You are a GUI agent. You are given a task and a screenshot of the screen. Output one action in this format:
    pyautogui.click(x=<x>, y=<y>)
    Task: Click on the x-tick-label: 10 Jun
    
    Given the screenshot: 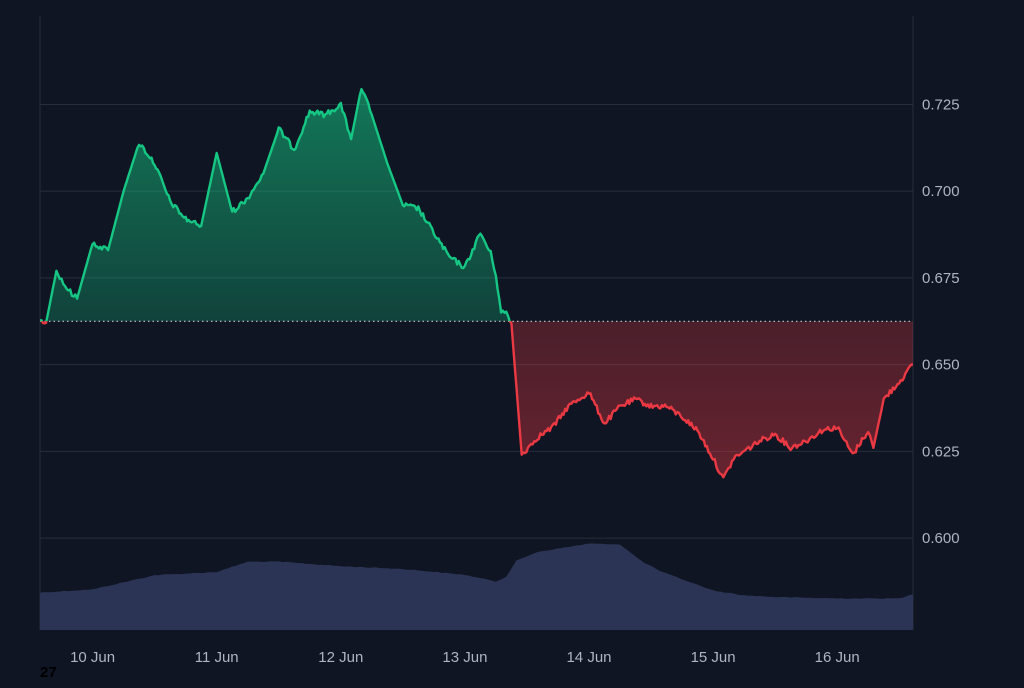 What is the action you would take?
    pyautogui.click(x=92, y=657)
    